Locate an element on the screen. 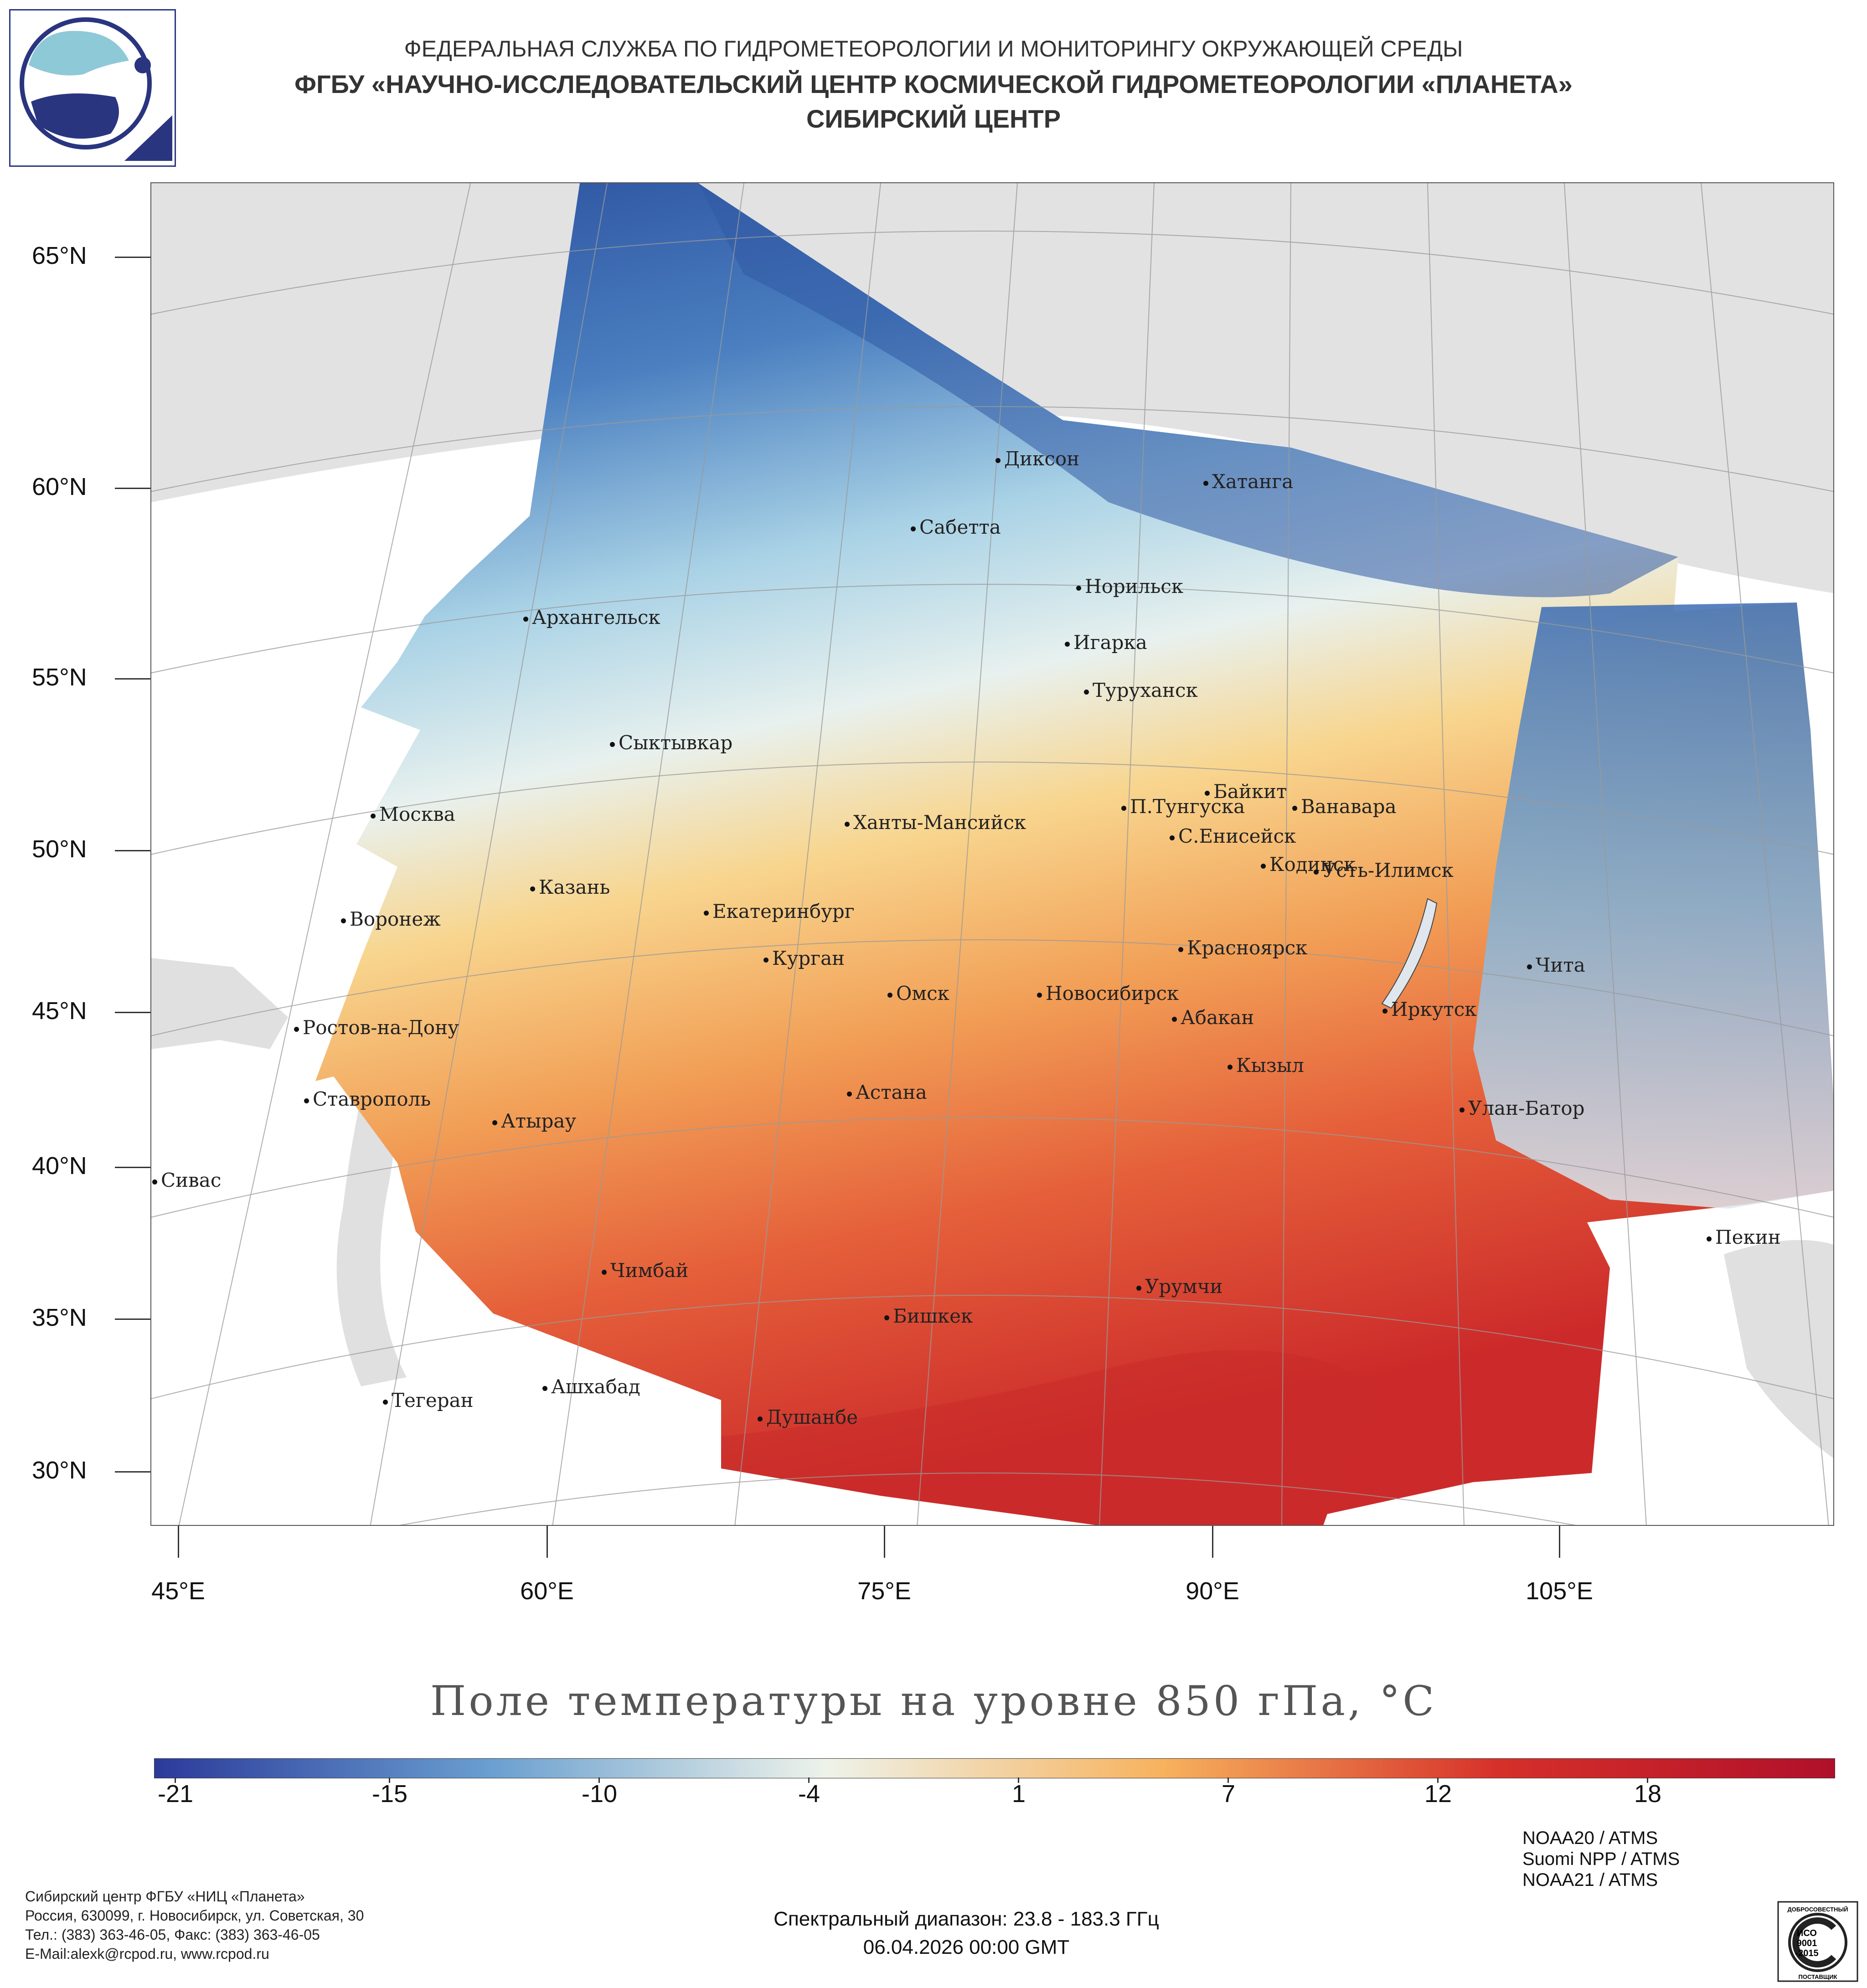  city-label: Хатанга is located at coordinates (1248, 482).